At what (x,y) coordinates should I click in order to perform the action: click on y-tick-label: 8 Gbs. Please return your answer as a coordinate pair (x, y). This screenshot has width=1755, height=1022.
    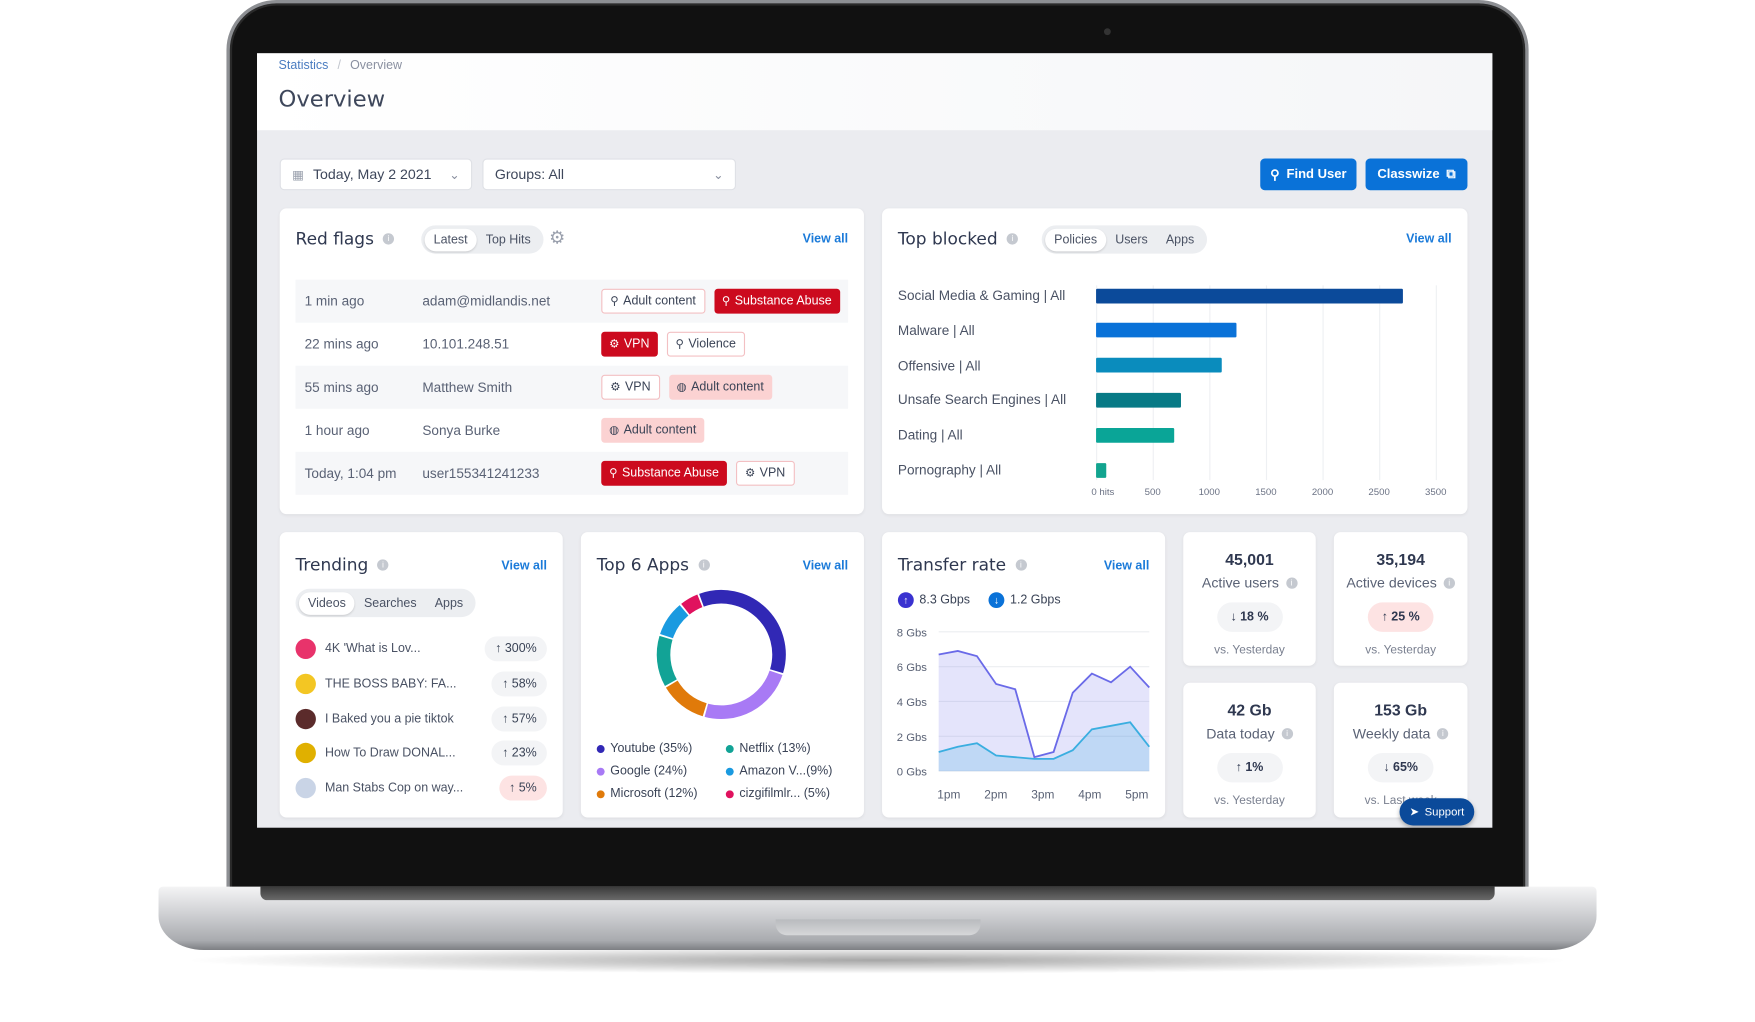
    Looking at the image, I should click on (912, 633).